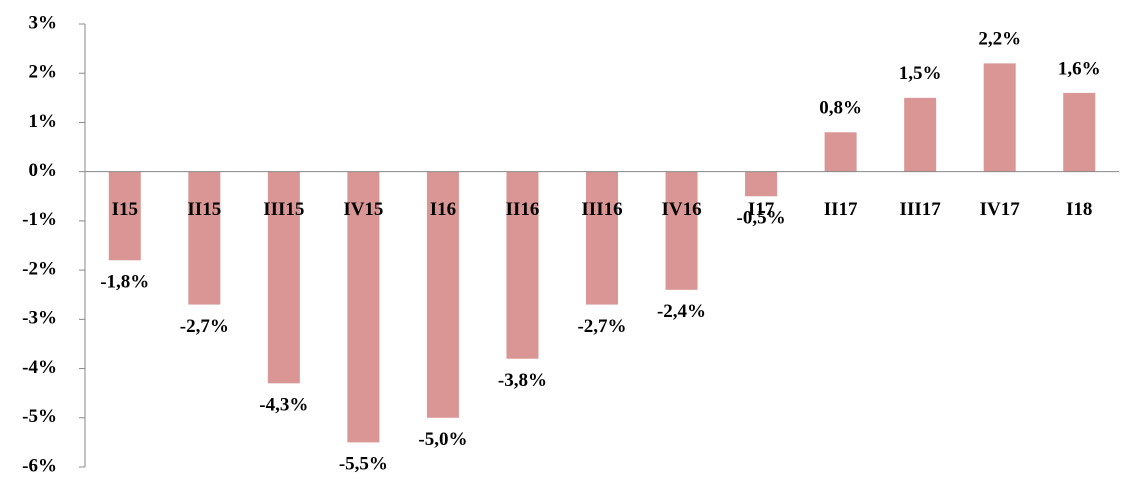 Image resolution: width=1121 pixels, height=478 pixels. I want to click on value-label: 2,2%, so click(999, 39).